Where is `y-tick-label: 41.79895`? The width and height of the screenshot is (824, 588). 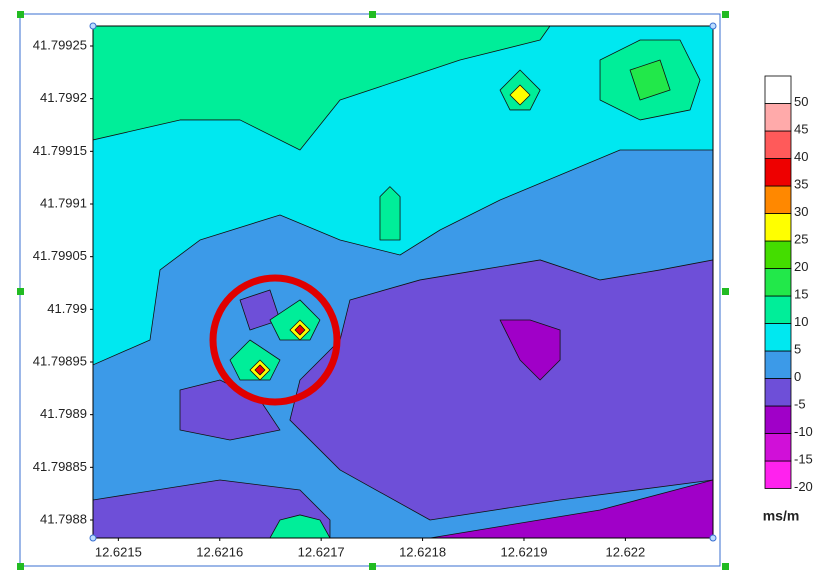
y-tick-label: 41.79895 is located at coordinates (60, 360).